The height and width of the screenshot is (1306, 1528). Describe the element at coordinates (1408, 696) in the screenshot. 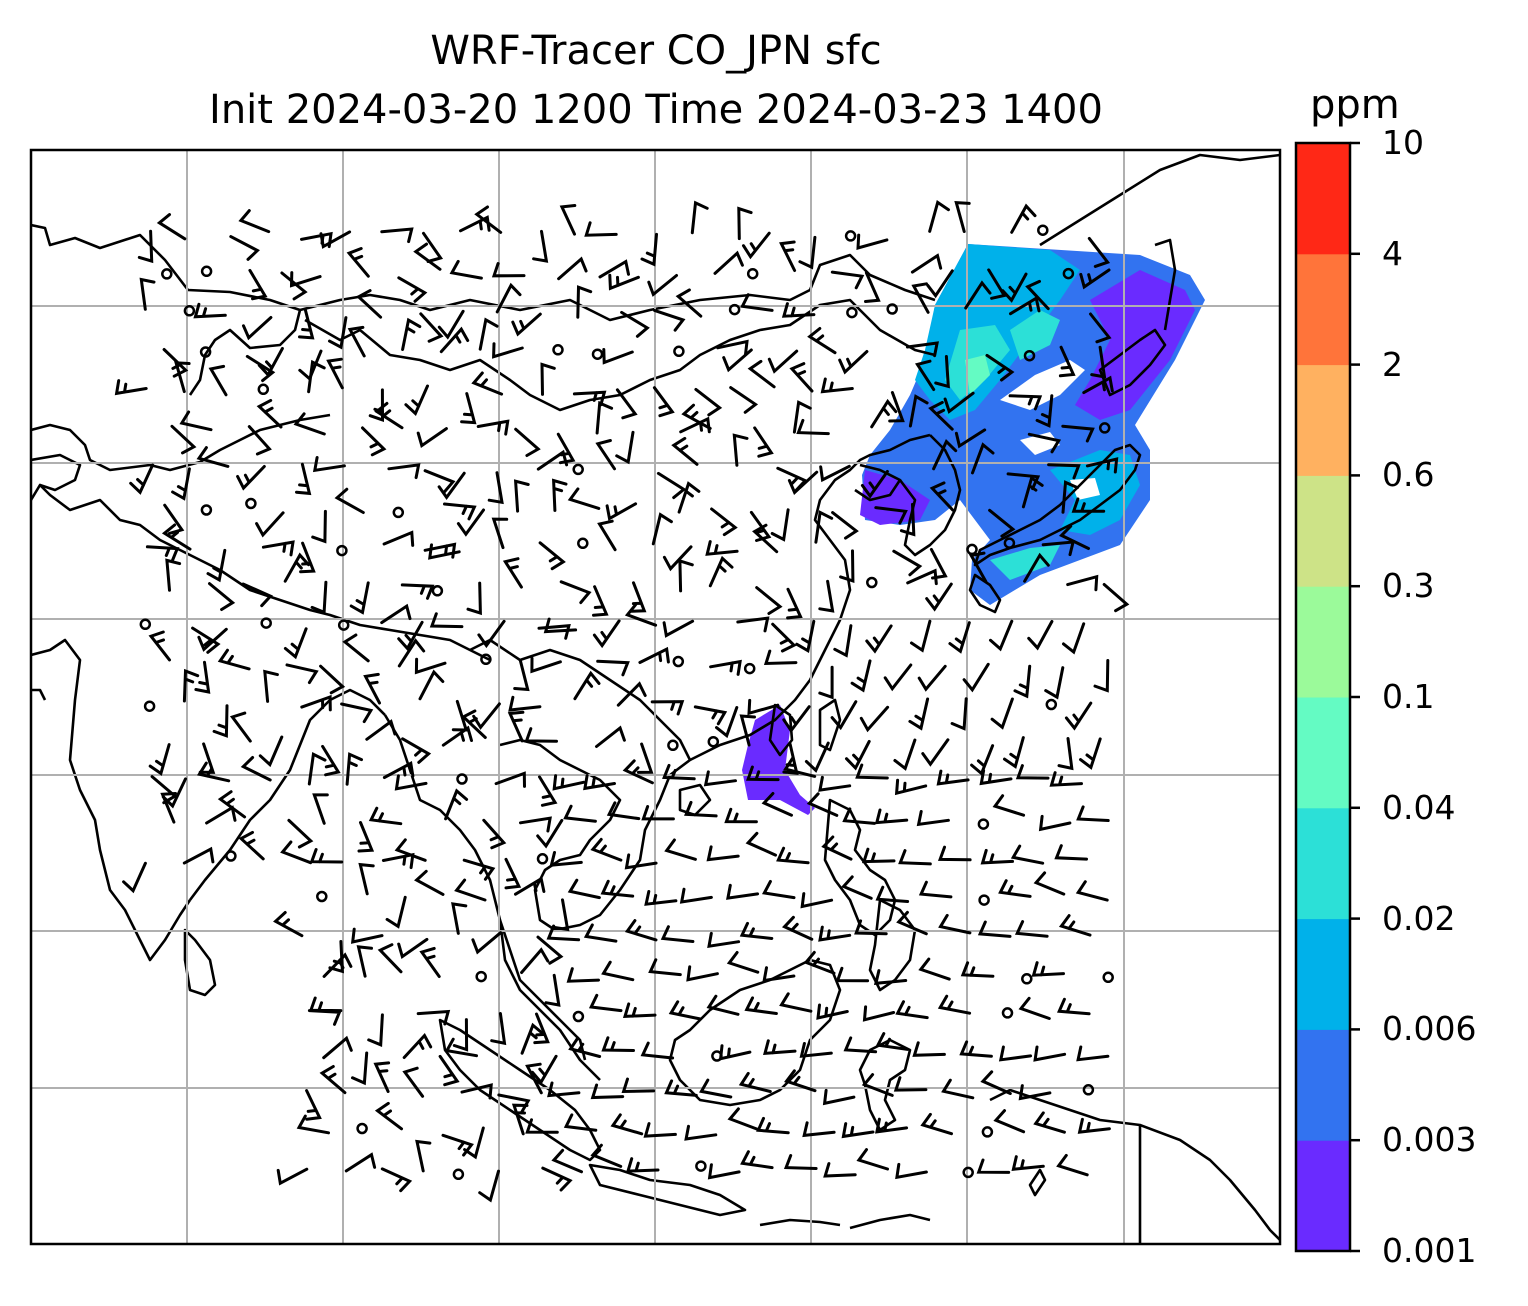

I see `colorbar-tick-label: 0.1` at that location.